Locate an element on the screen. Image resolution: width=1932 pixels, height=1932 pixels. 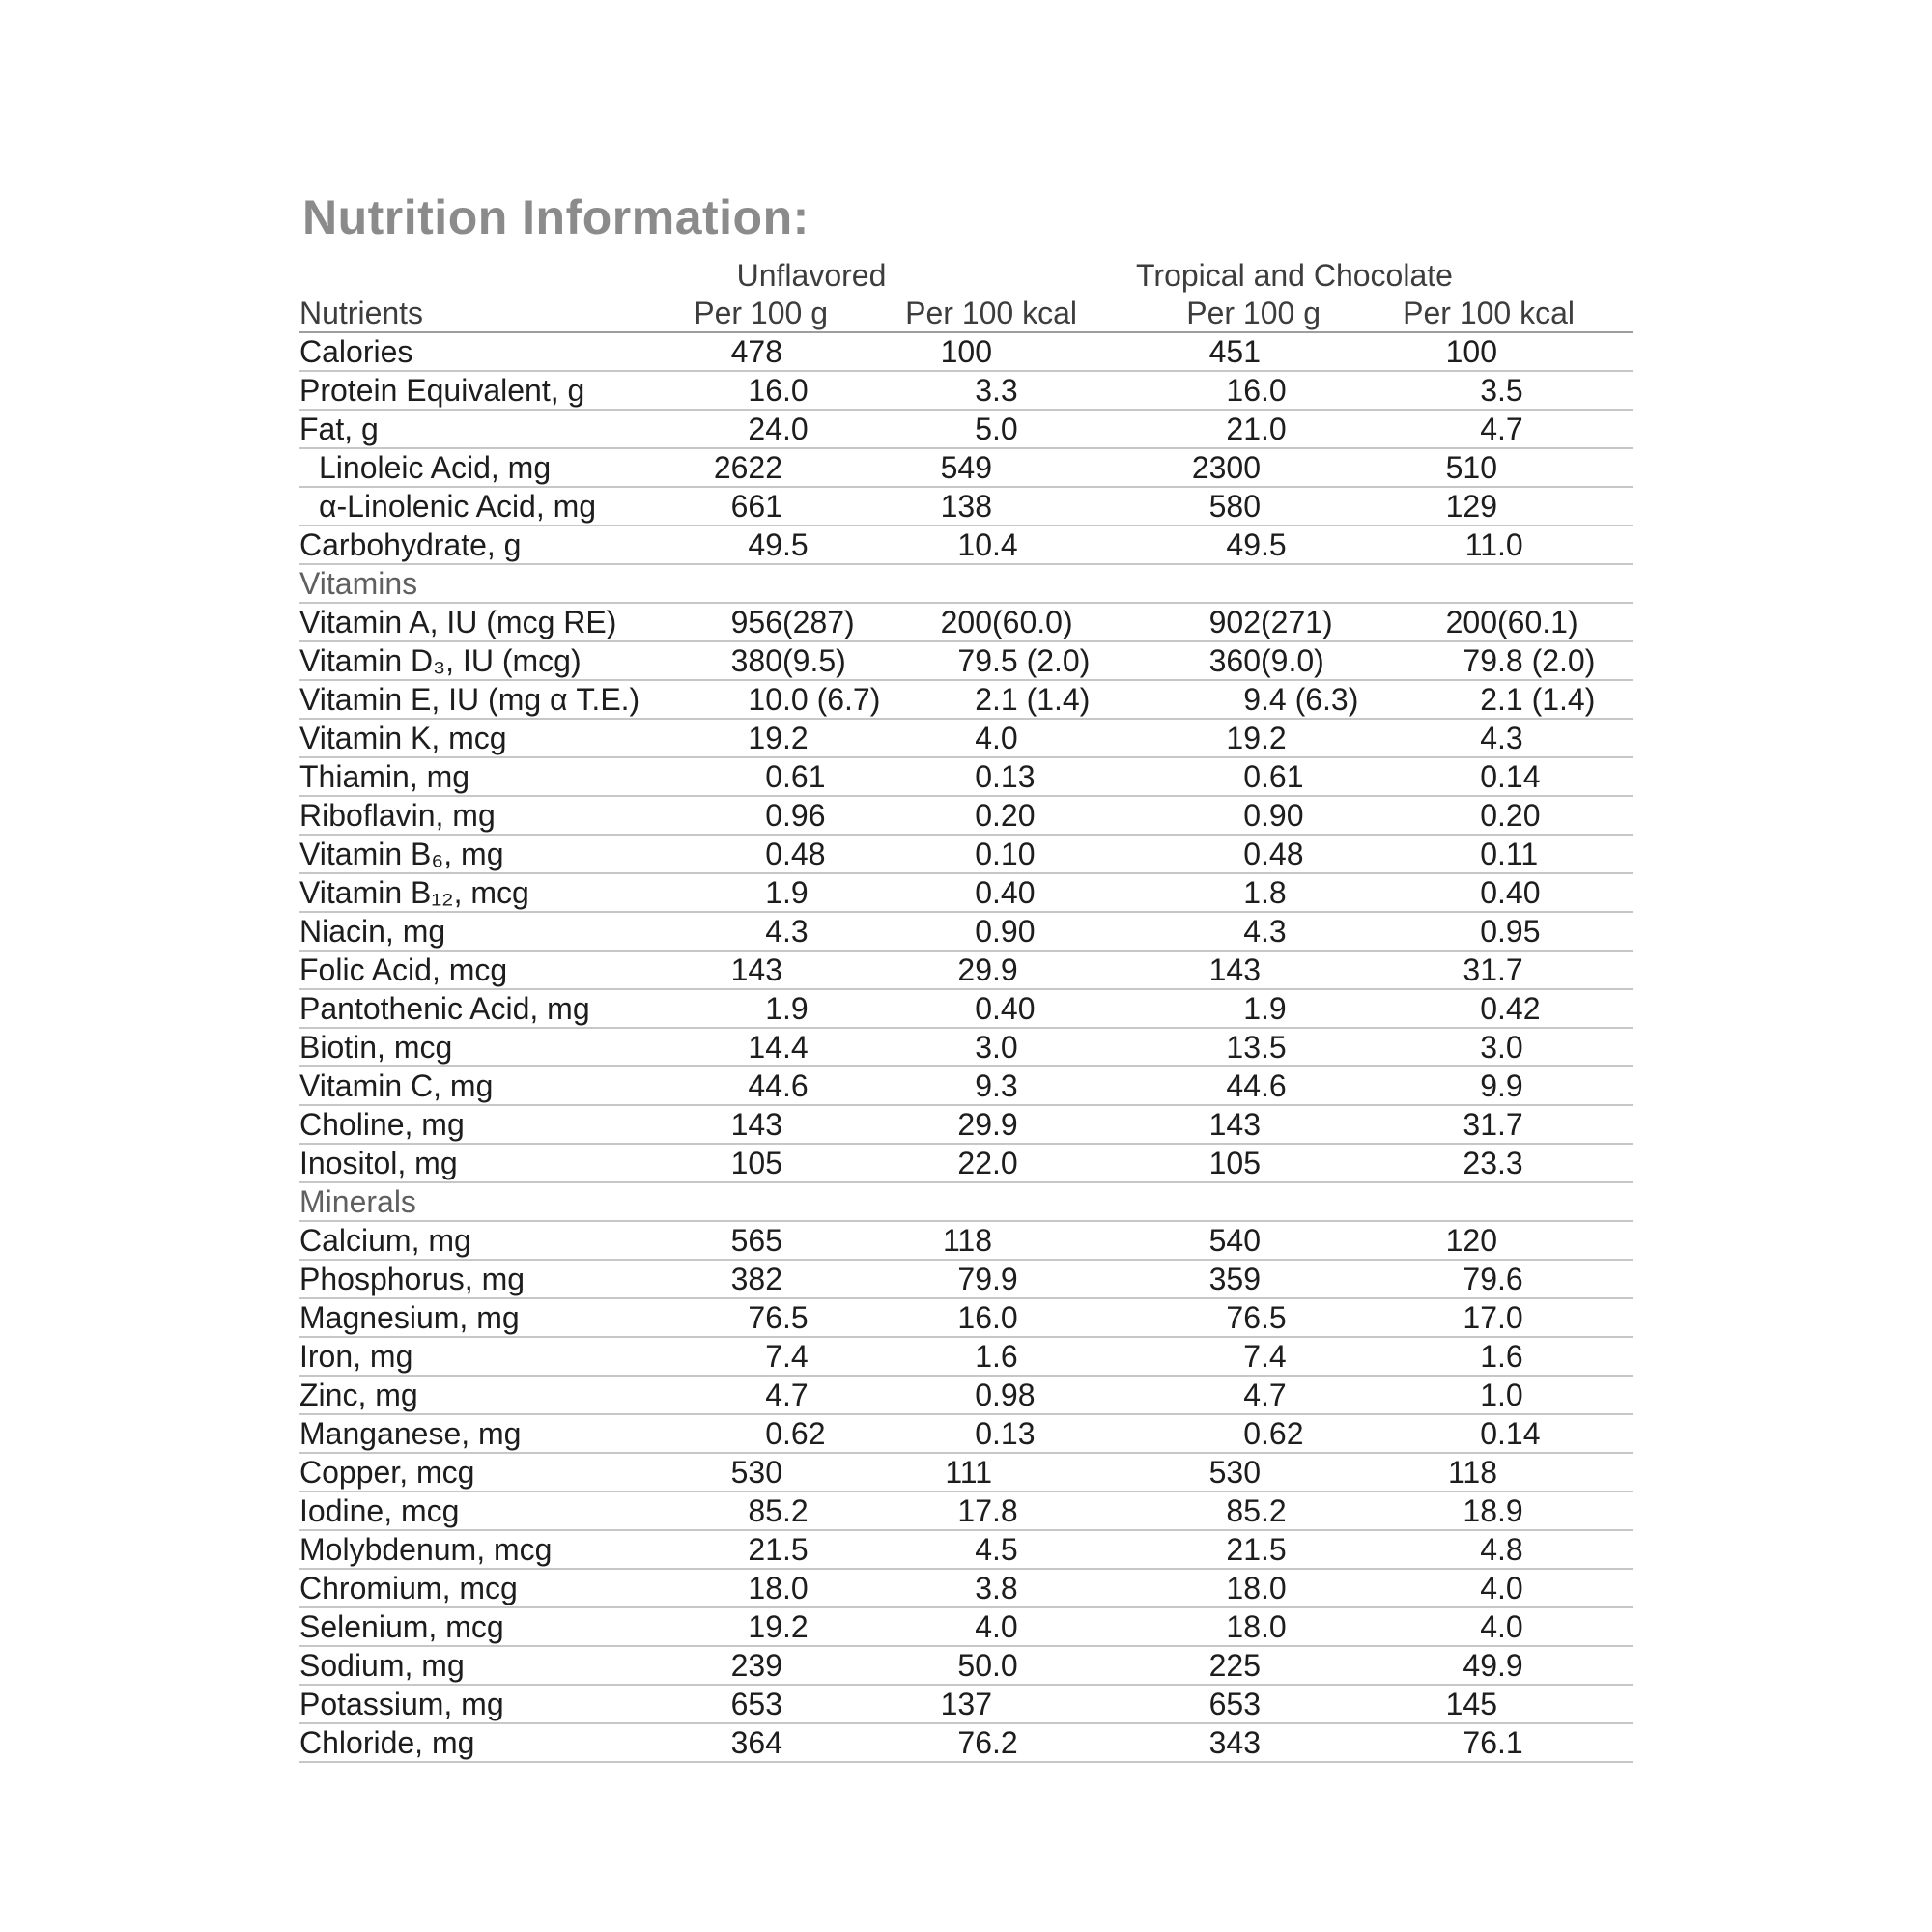
row-label: Riboflavin, mg is located at coordinates (397, 815).